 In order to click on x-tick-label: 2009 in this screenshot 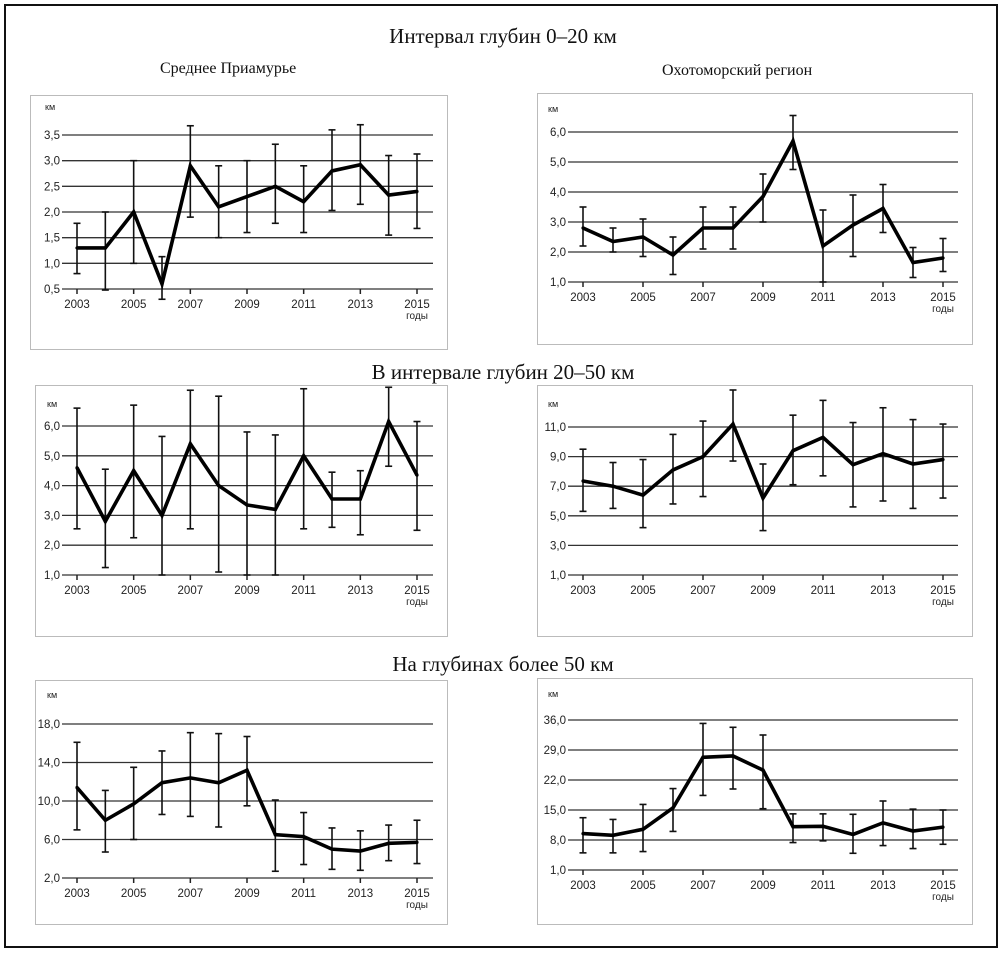, I will do `click(247, 305)`.